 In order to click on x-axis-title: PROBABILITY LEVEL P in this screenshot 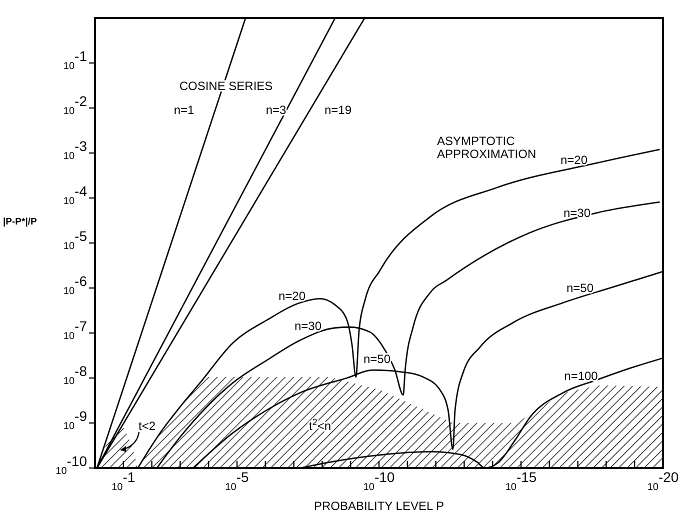, I will do `click(379, 505)`.